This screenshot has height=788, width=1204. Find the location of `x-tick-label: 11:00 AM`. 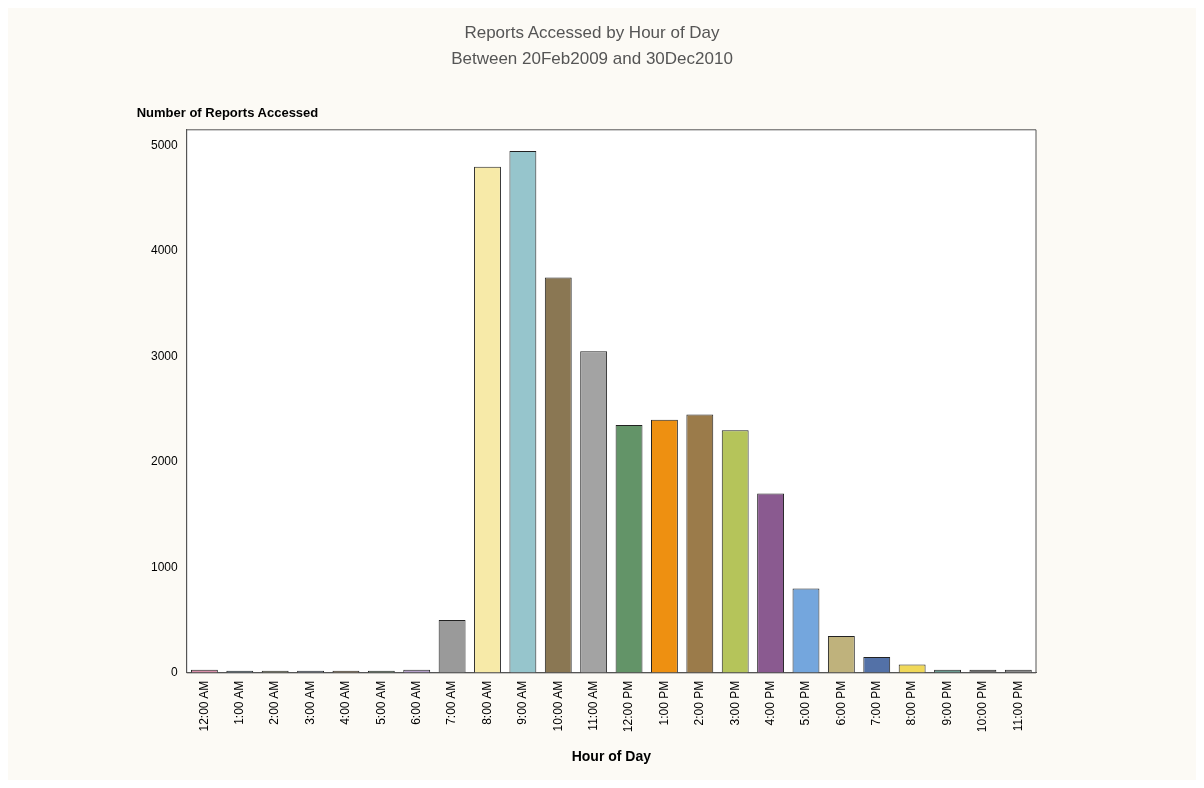

x-tick-label: 11:00 AM is located at coordinates (592, 705).